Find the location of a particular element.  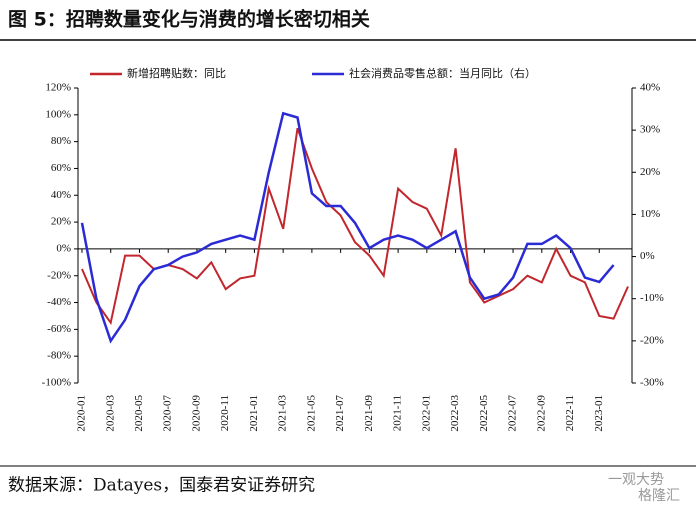

x-tick-label: 2023-01 is located at coordinates (599, 413).